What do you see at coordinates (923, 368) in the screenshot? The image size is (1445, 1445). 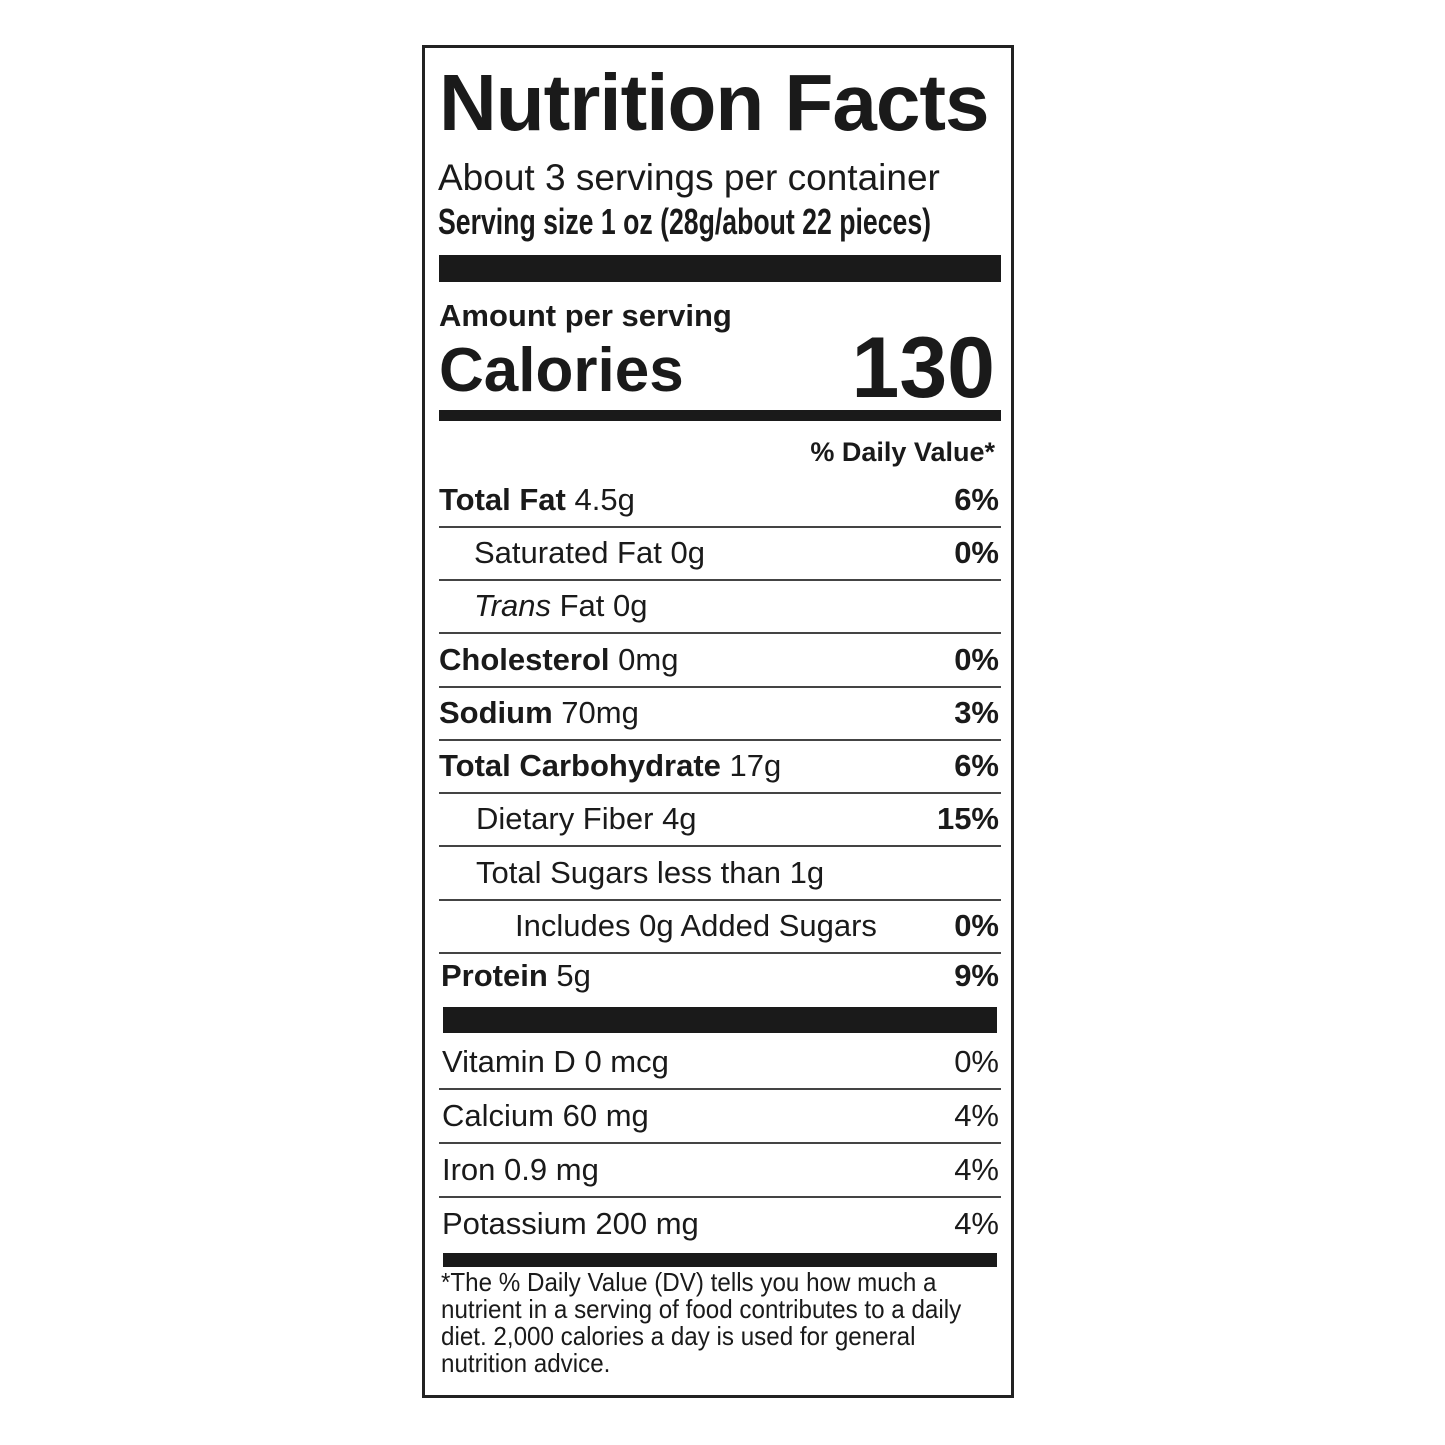 I see `calories-value: 130` at bounding box center [923, 368].